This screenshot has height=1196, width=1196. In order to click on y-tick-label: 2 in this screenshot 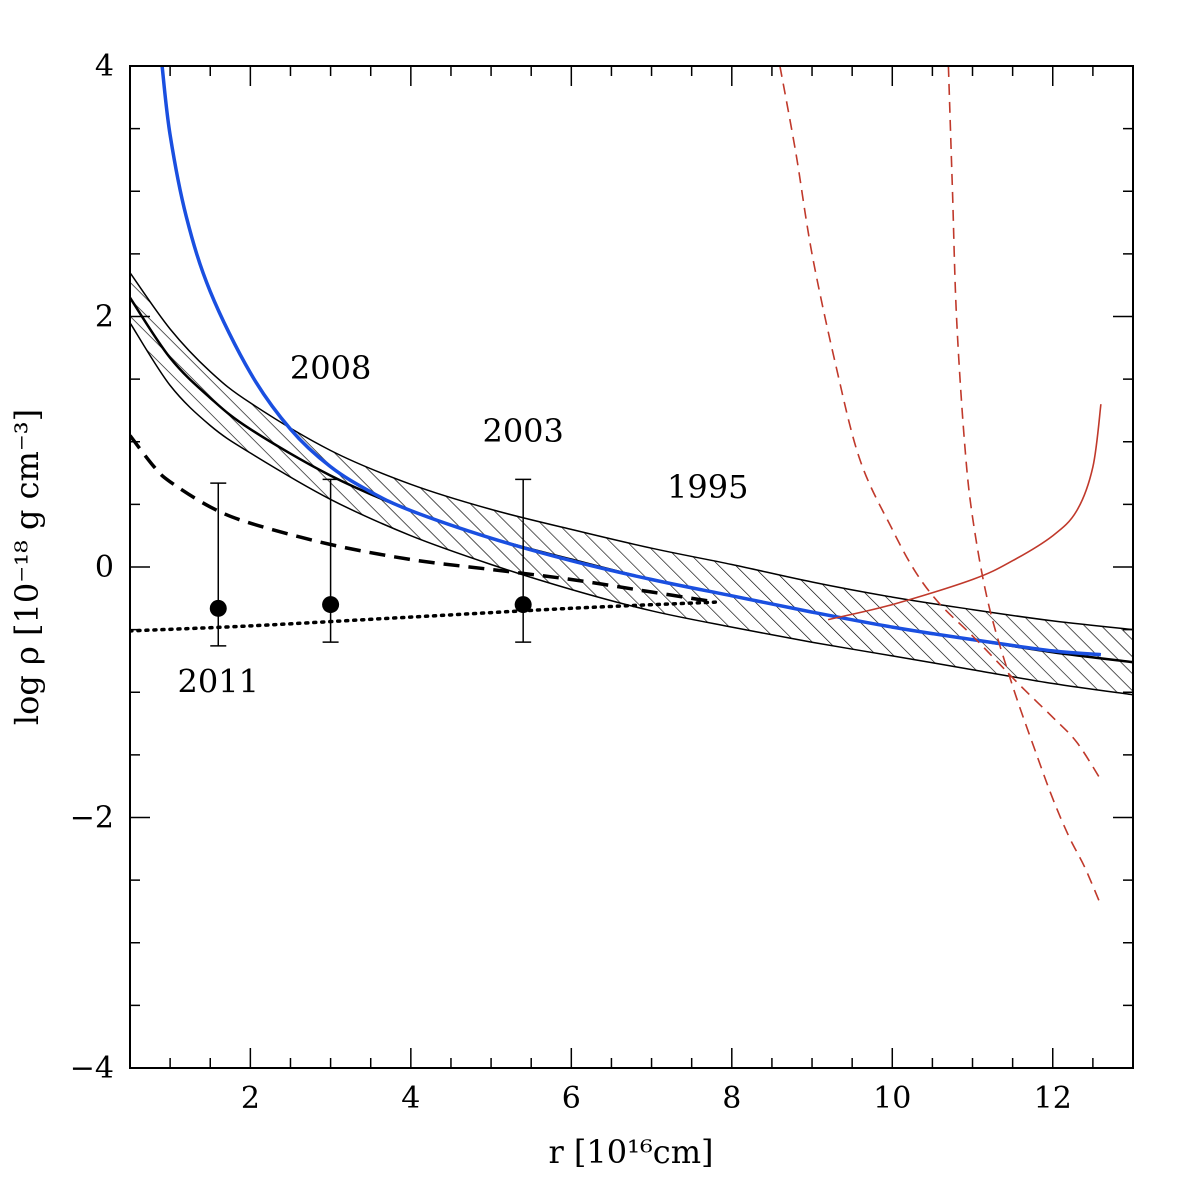, I will do `click(104, 317)`.